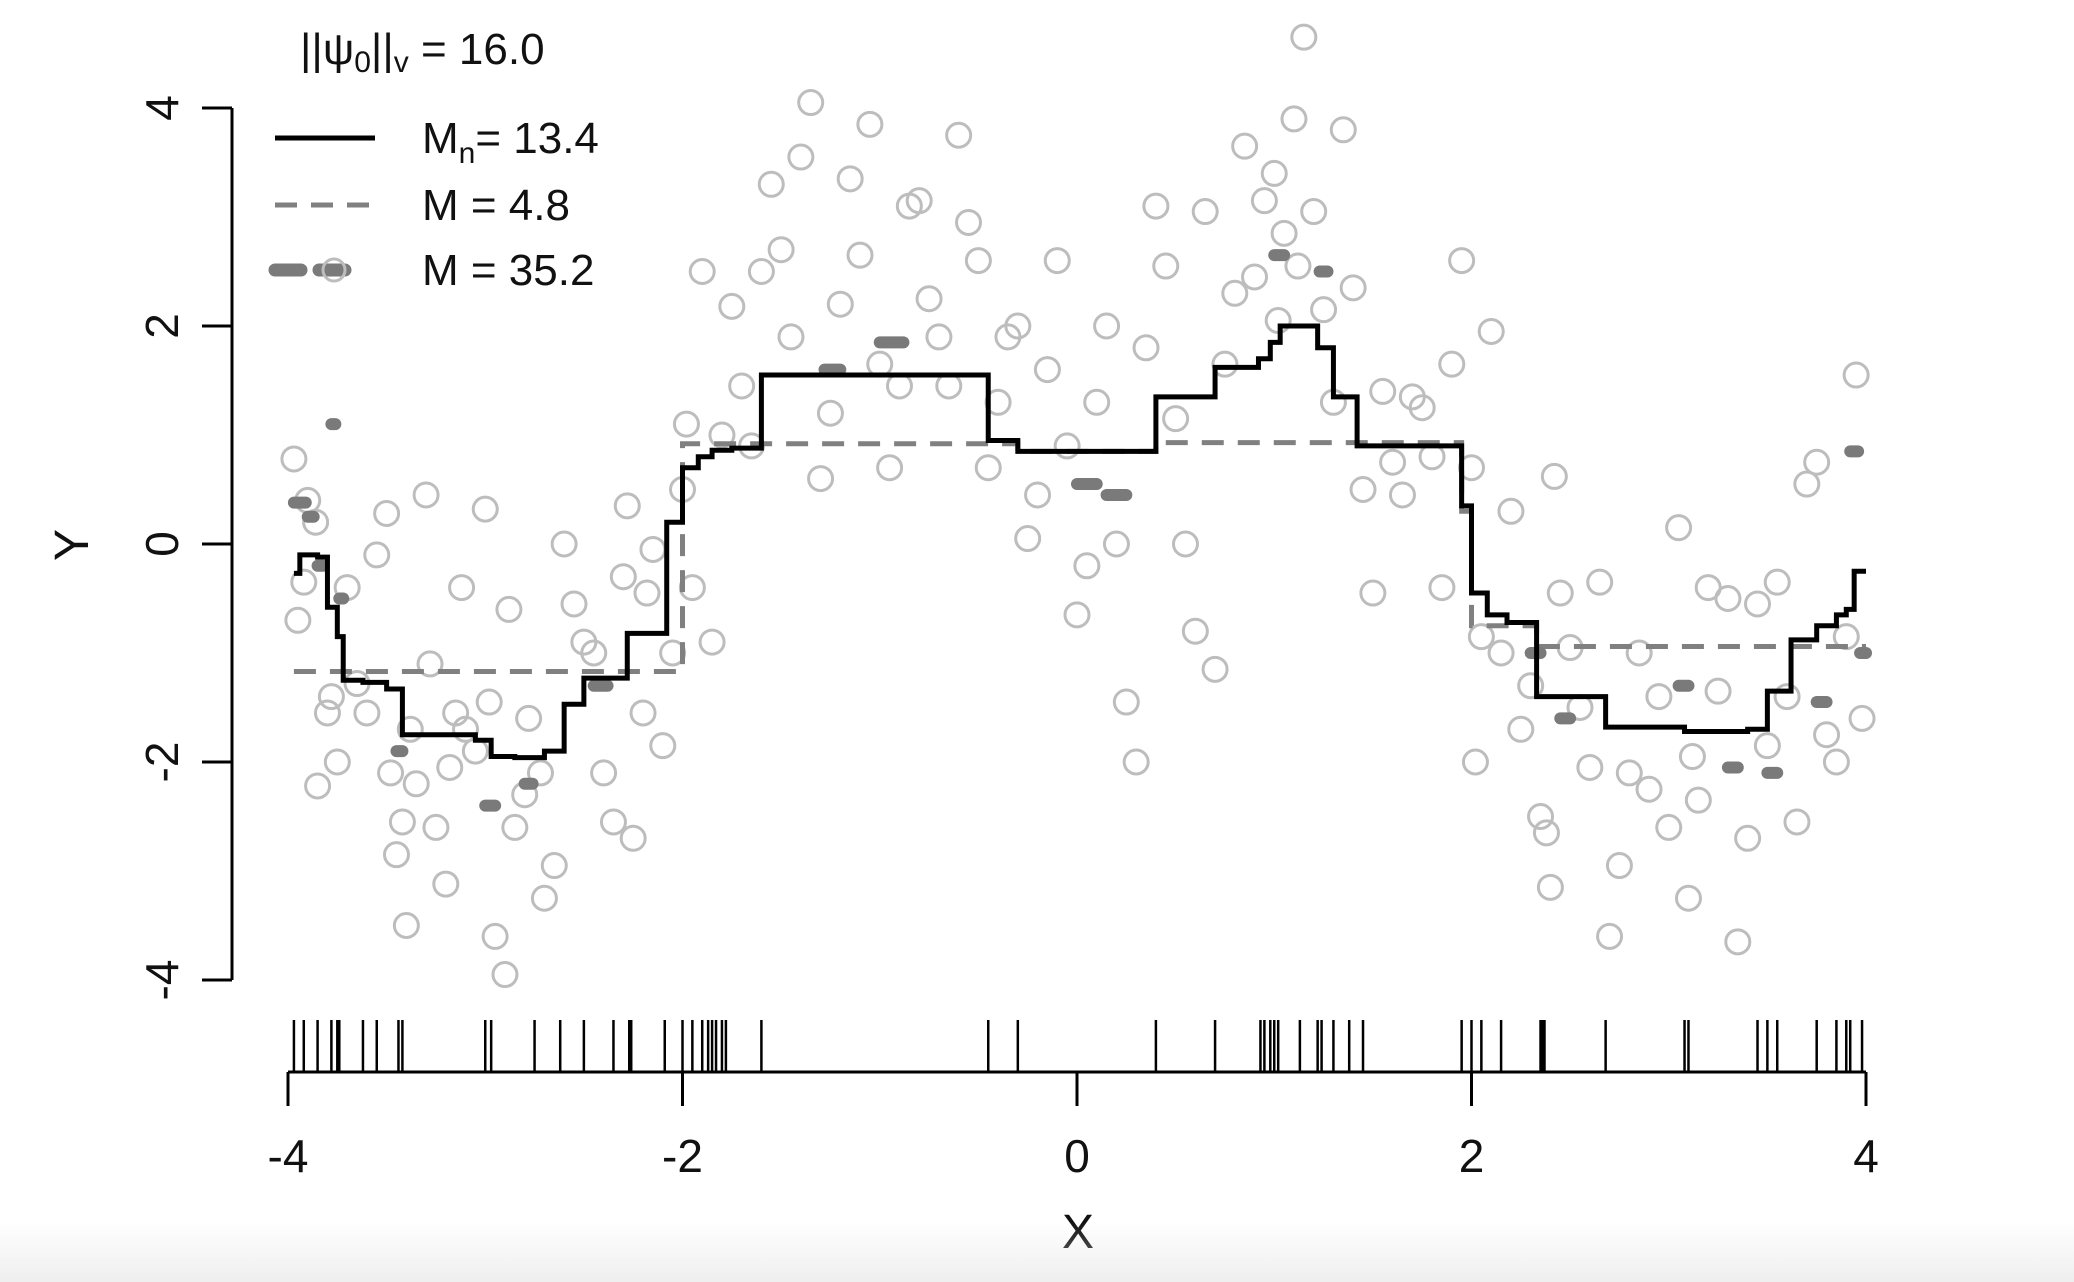 The width and height of the screenshot is (2074, 1282). Describe the element at coordinates (162, 326) in the screenshot. I see `y-tick-label: 2` at that location.